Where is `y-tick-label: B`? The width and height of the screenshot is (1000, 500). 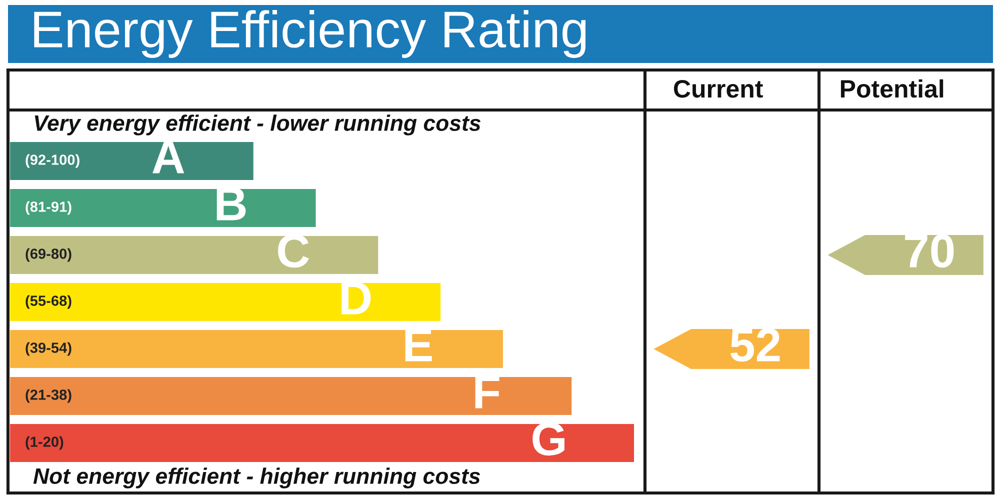
y-tick-label: B is located at coordinates (231, 204).